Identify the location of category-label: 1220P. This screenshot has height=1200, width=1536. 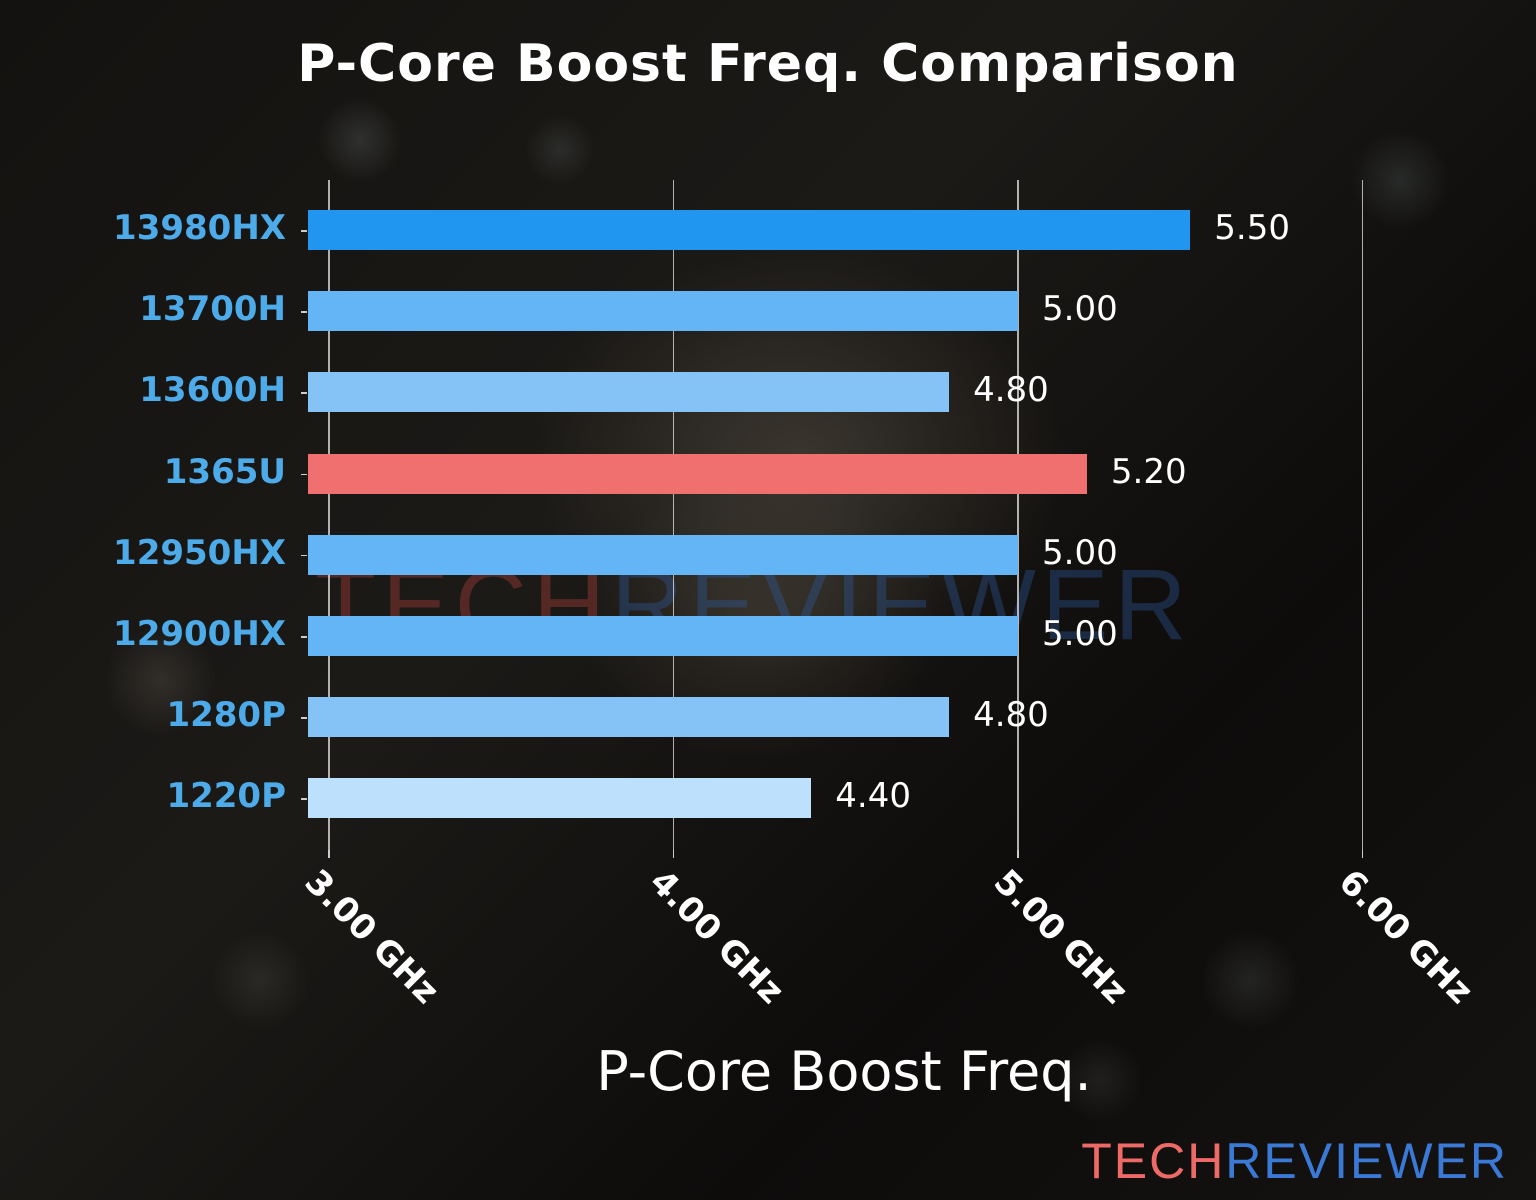
(226, 796).